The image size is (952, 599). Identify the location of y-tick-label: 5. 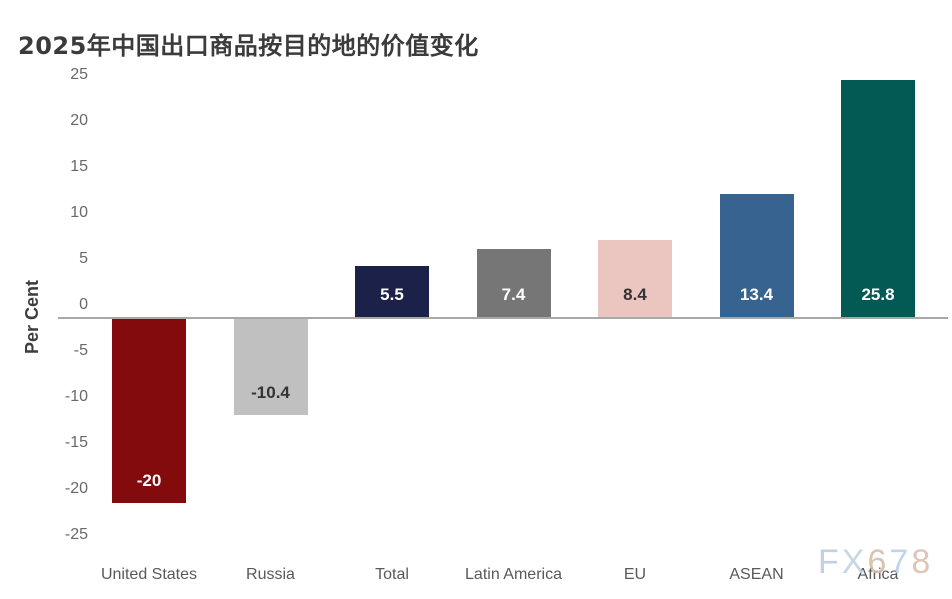
(83, 258).